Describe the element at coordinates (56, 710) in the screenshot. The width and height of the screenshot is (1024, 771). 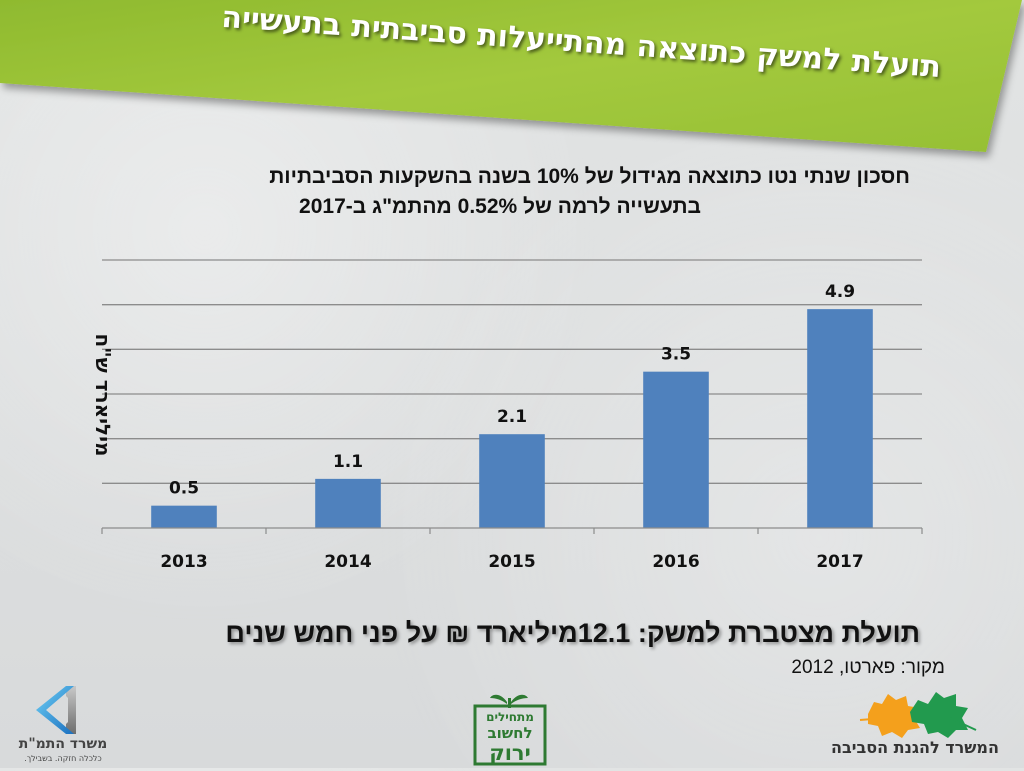
I see `triangle-logo-icon` at that location.